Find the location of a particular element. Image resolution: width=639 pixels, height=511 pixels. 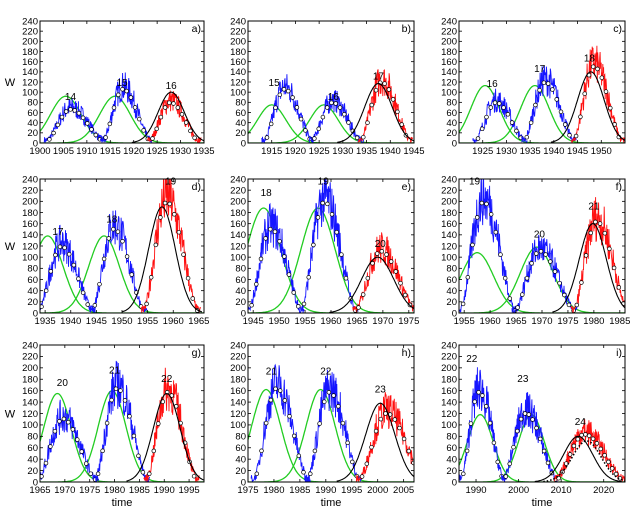

fit-curve is located at coordinates (162, 259).